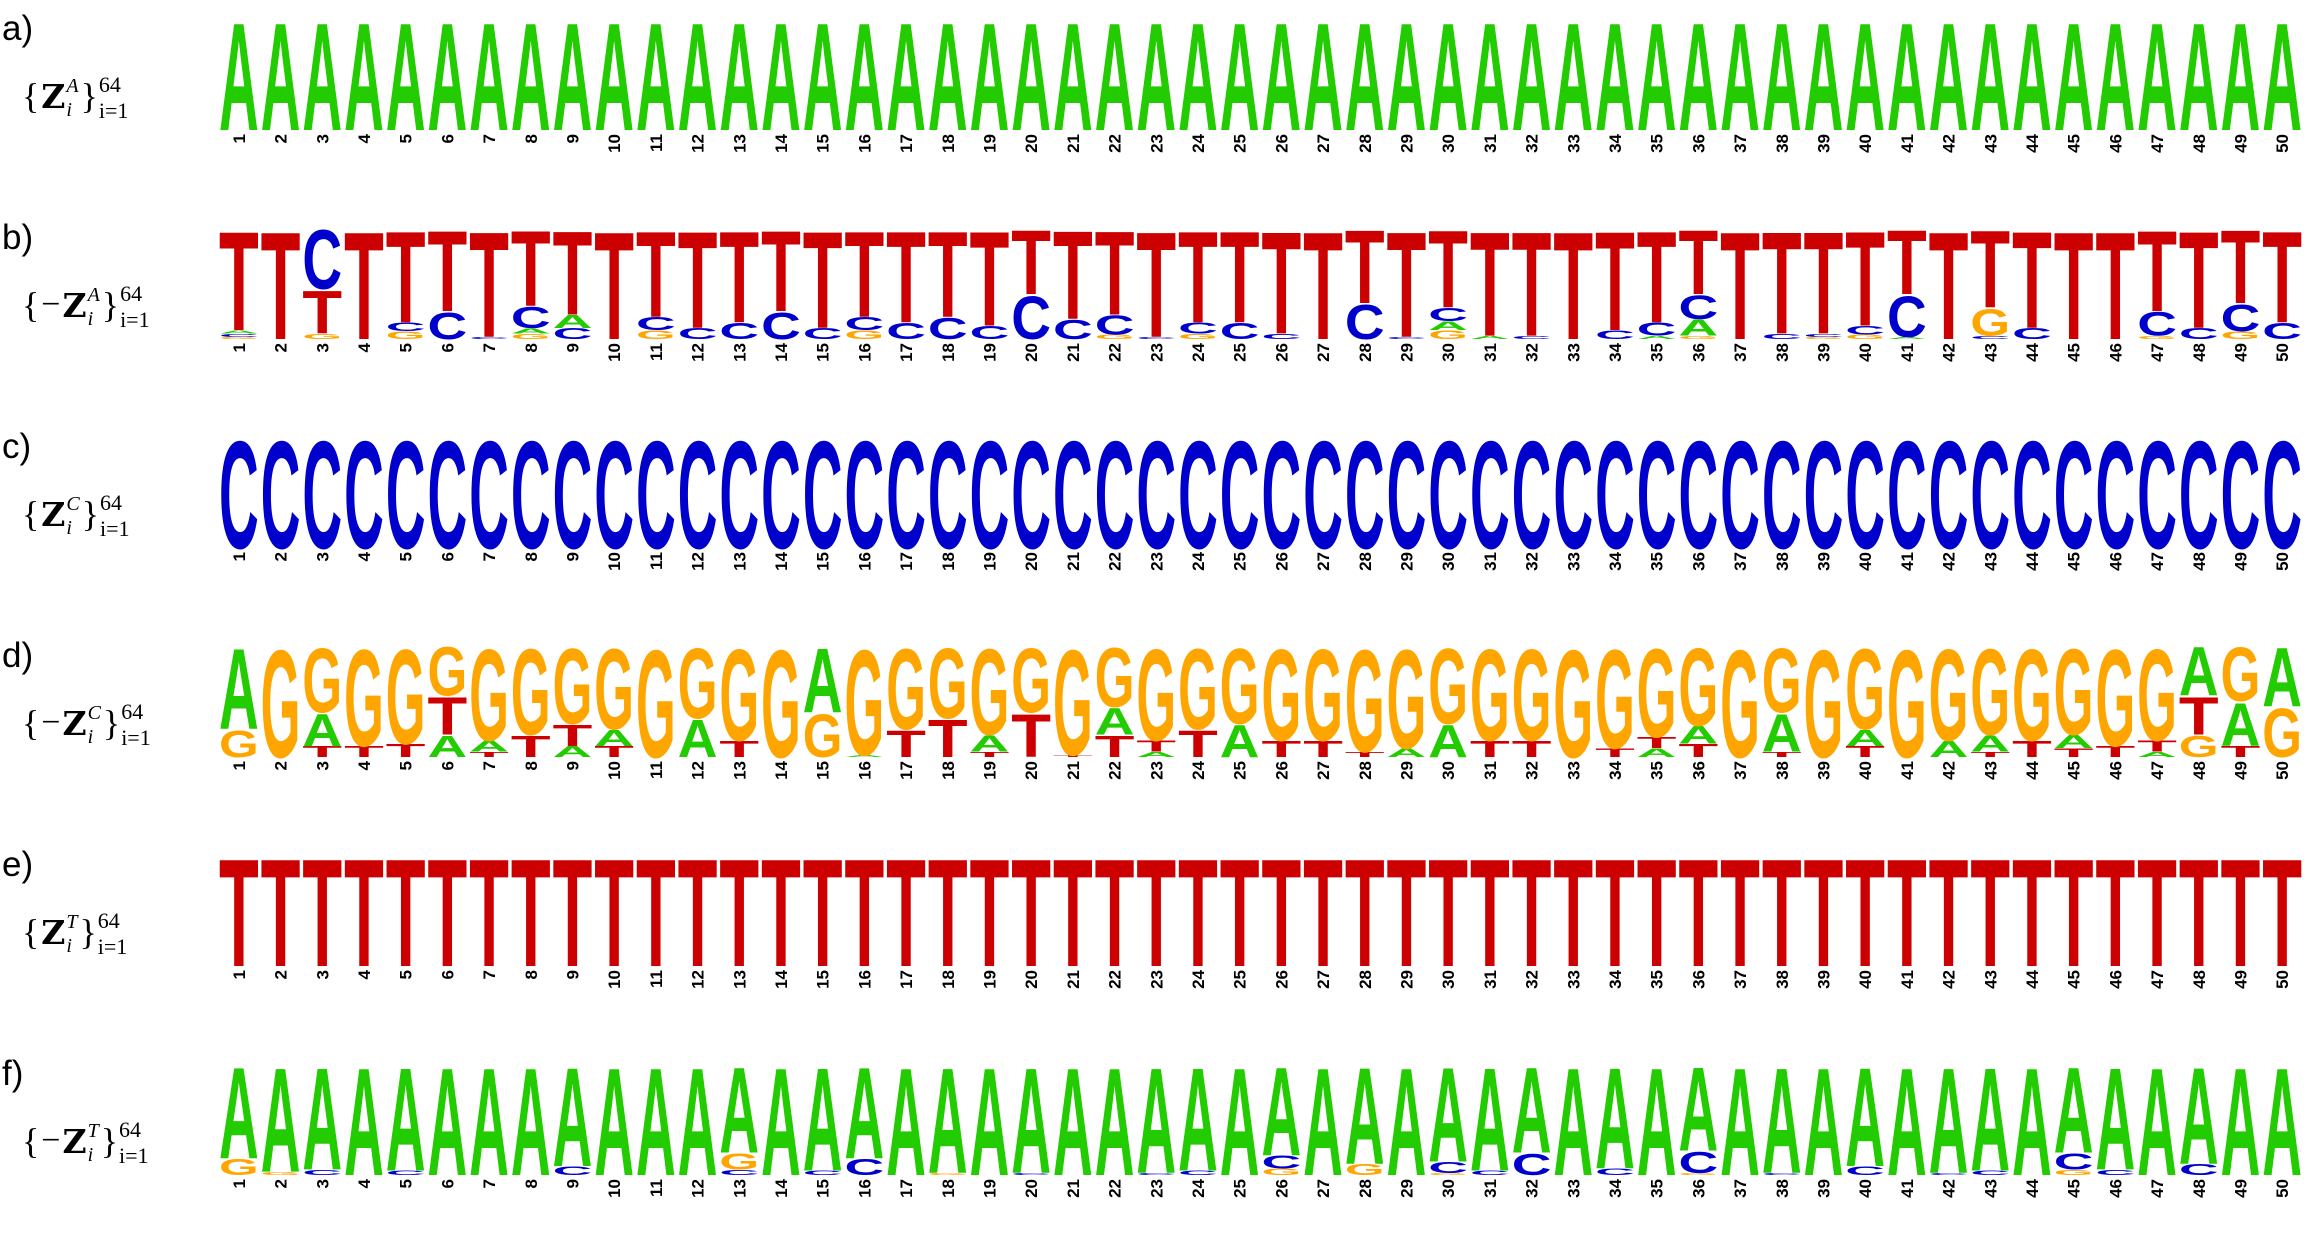 The image size is (2308, 1236). I want to click on panel-label: f), so click(12, 1073).